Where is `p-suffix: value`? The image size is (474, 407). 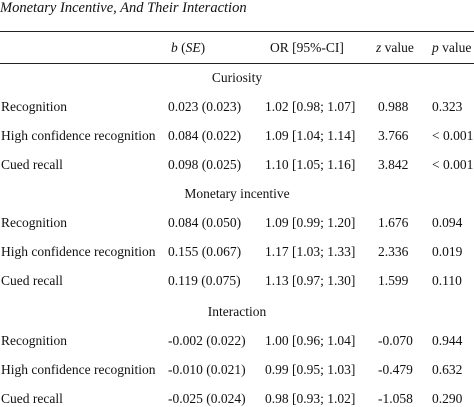 p-suffix: value is located at coordinates (455, 47).